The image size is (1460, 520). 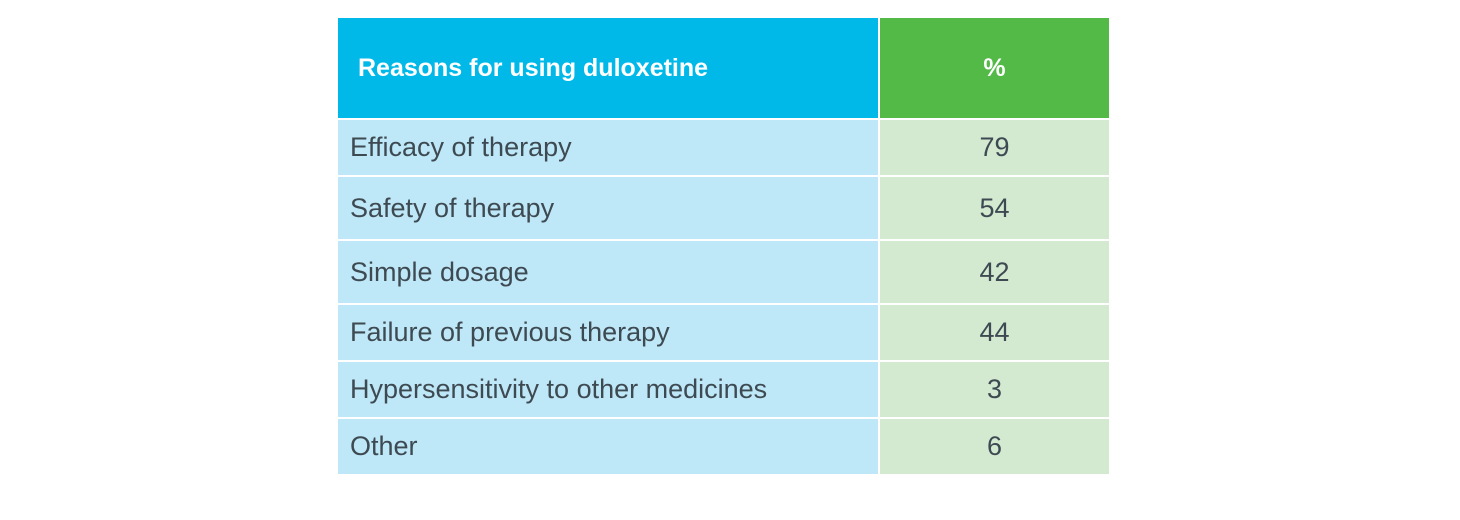 I want to click on table-row: Simple dosage 42, so click(x=723, y=271).